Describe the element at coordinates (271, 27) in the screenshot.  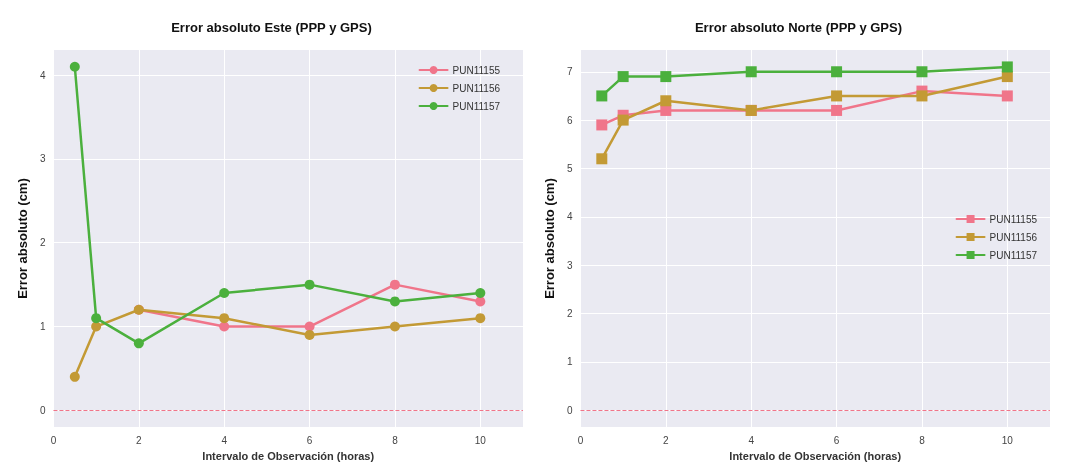
I see `chart-title: Error absoluto Este (PPP y GPS)` at that location.